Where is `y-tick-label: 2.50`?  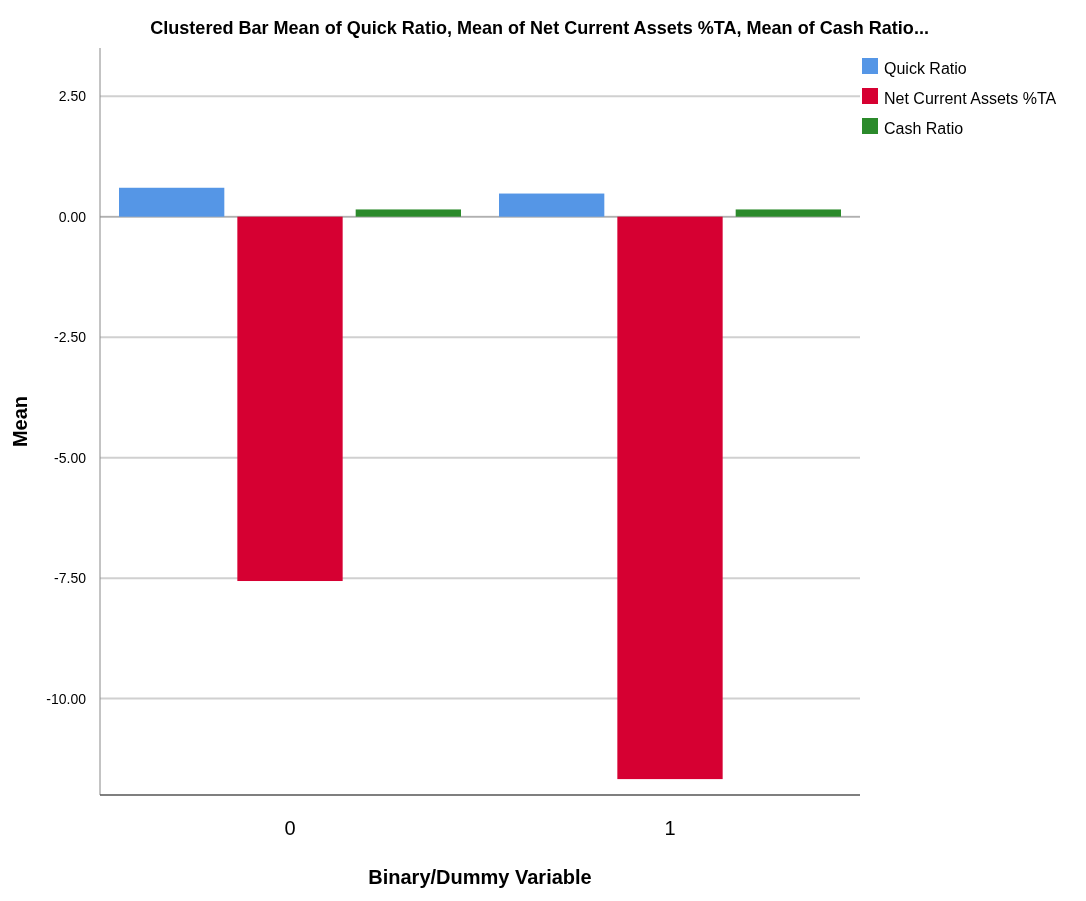
y-tick-label: 2.50 is located at coordinates (72, 96).